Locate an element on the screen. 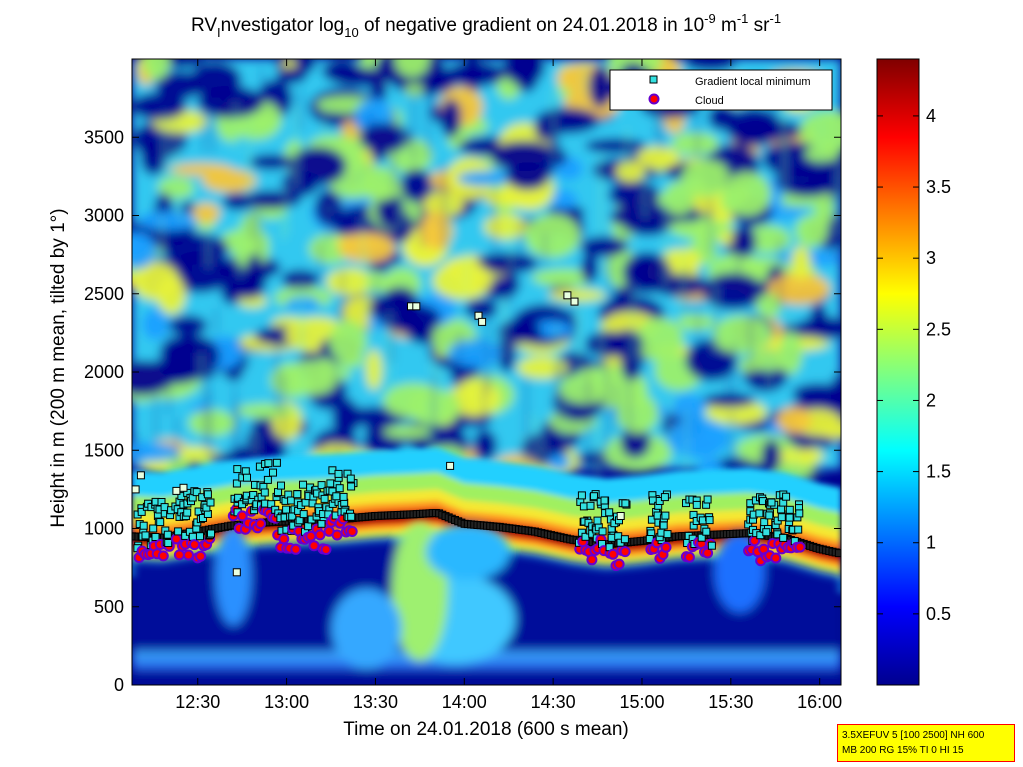  lower-plume-top is located at coordinates (467, 551).